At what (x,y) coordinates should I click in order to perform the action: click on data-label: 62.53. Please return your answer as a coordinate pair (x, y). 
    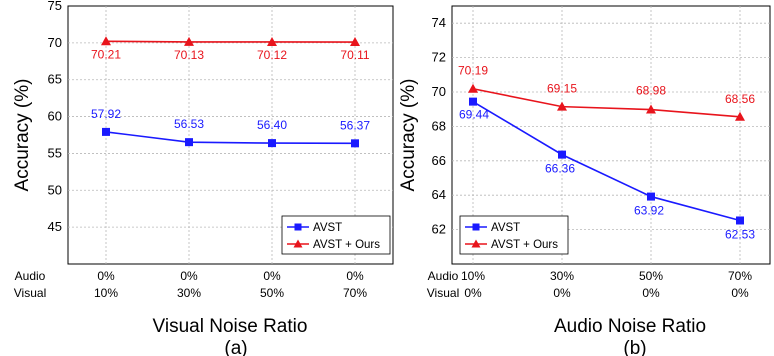
    Looking at the image, I should click on (740, 234).